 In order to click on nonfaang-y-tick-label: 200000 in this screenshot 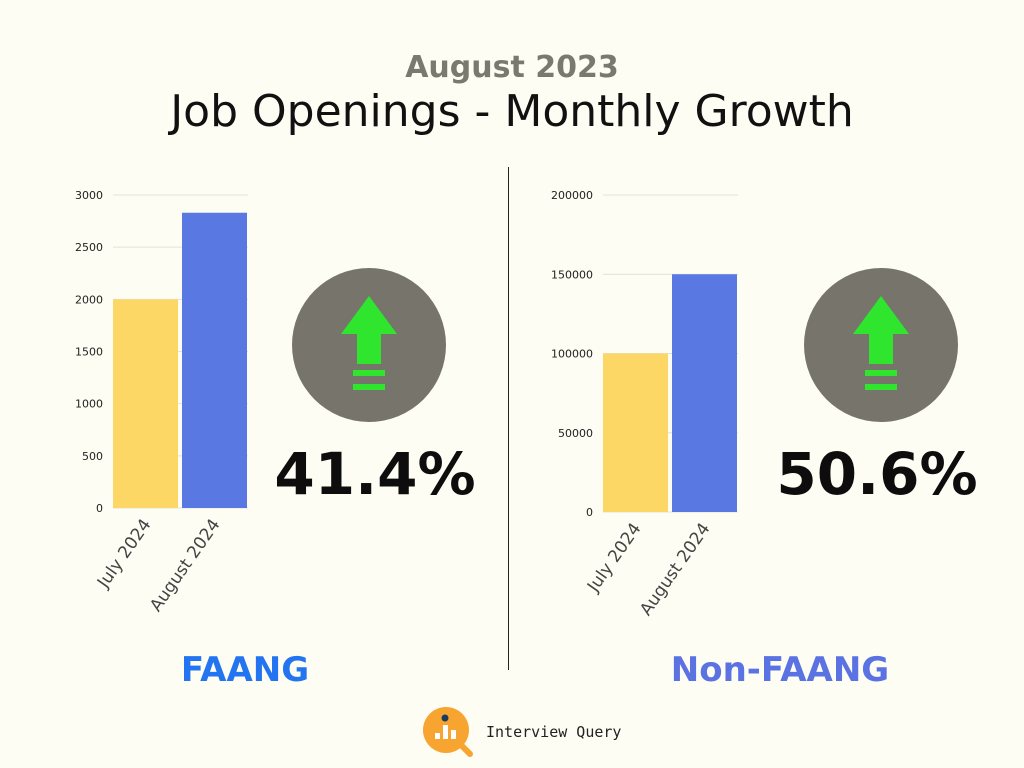, I will do `click(572, 195)`.